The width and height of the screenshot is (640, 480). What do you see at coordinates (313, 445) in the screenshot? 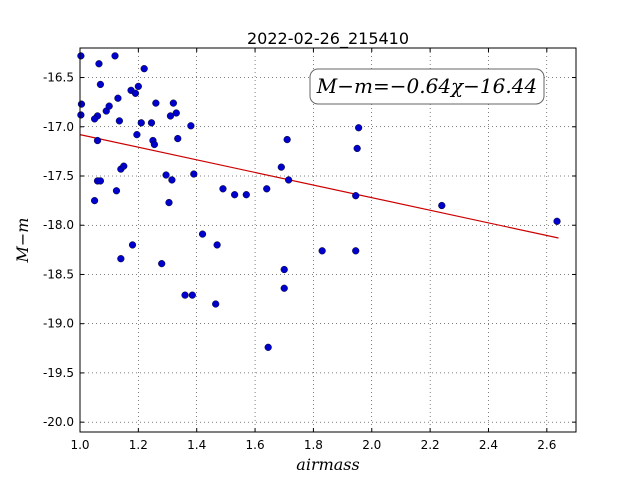
I see `x-tick-label: 1.8` at bounding box center [313, 445].